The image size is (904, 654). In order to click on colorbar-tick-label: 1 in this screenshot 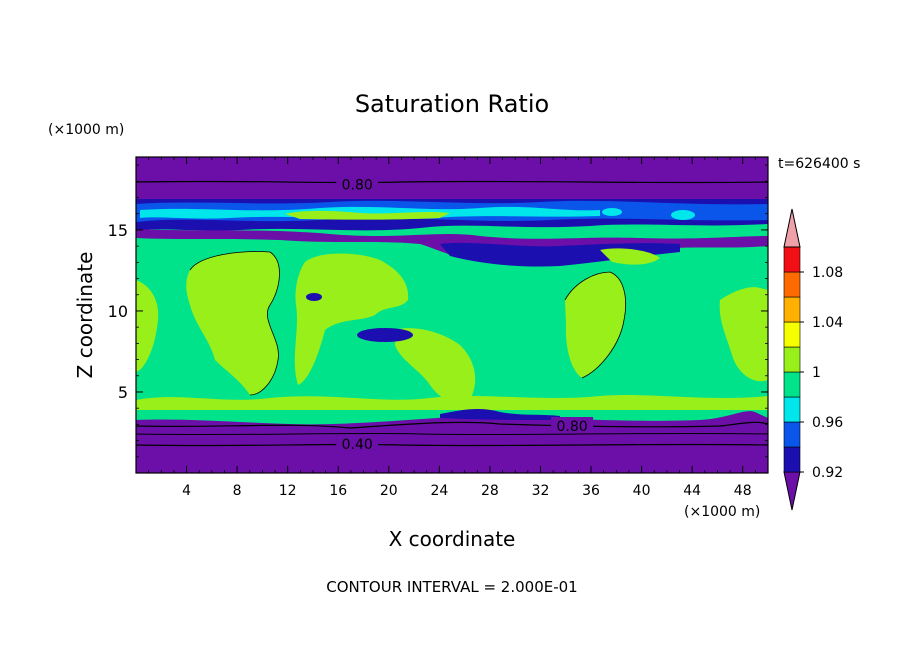, I will do `click(816, 373)`.